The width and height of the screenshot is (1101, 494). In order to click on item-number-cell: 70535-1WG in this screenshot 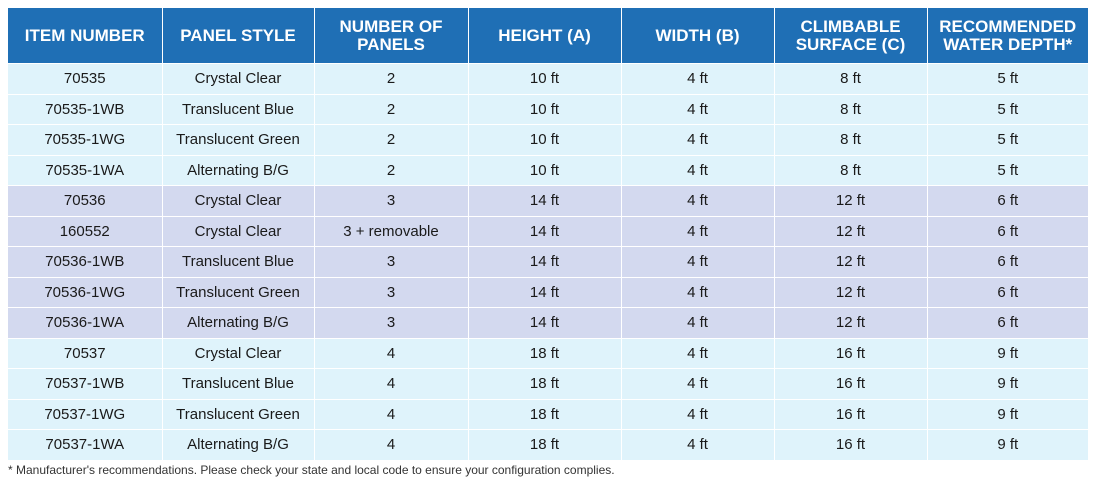, I will do `click(85, 139)`.